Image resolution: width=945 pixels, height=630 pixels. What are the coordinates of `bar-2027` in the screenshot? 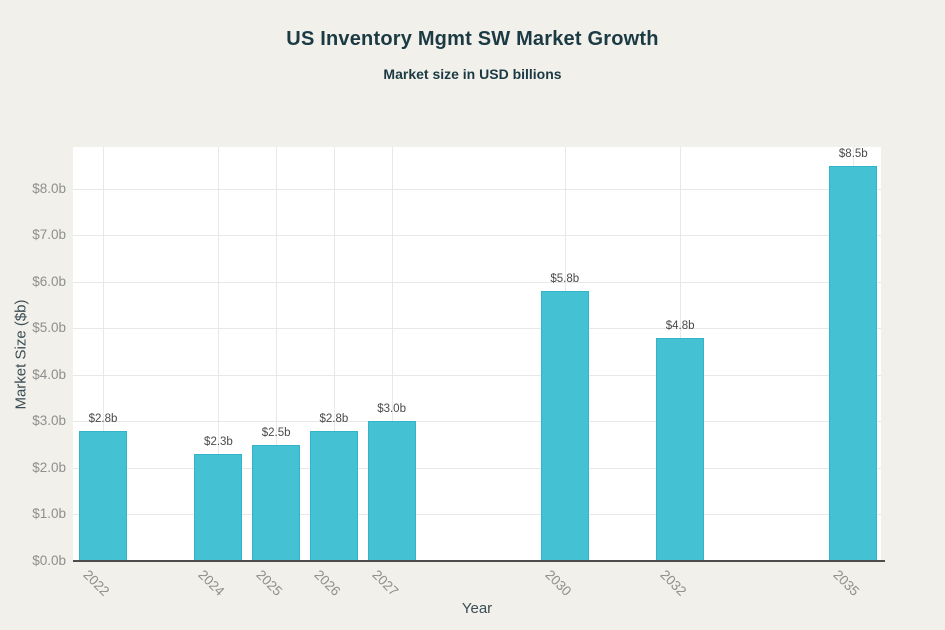 It's located at (391, 491).